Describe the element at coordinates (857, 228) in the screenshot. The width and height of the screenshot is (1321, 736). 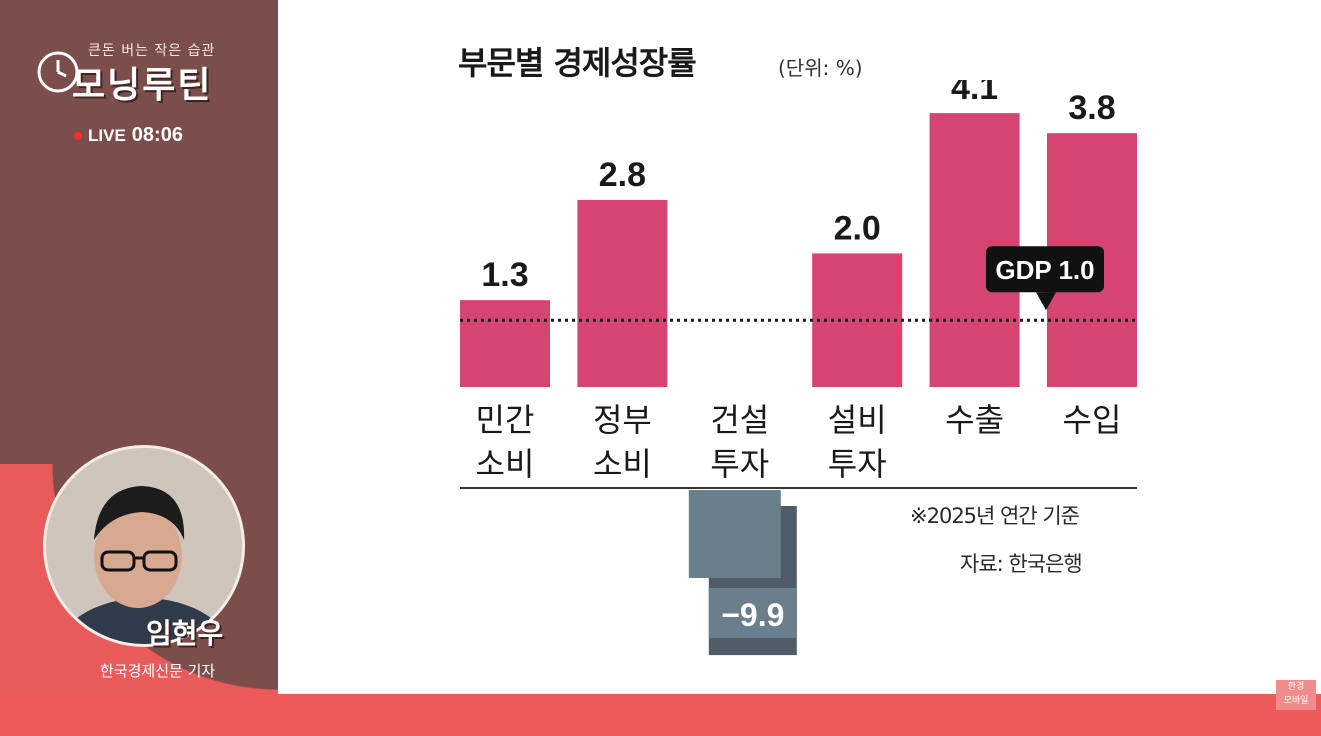
I see `bar-value-label-3: 2.0` at that location.